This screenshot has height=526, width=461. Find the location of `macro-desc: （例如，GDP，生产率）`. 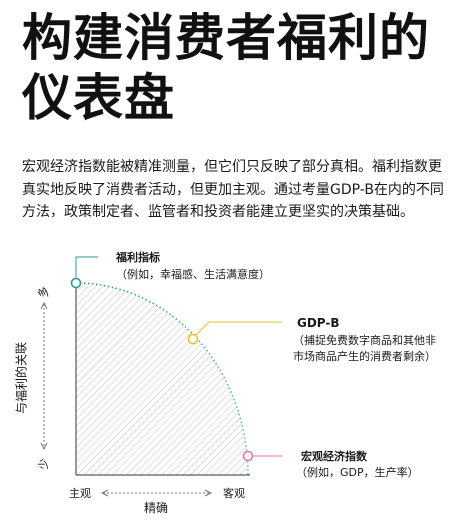

macro-desc: （例如，GDP，生产率） is located at coordinates (357, 472).